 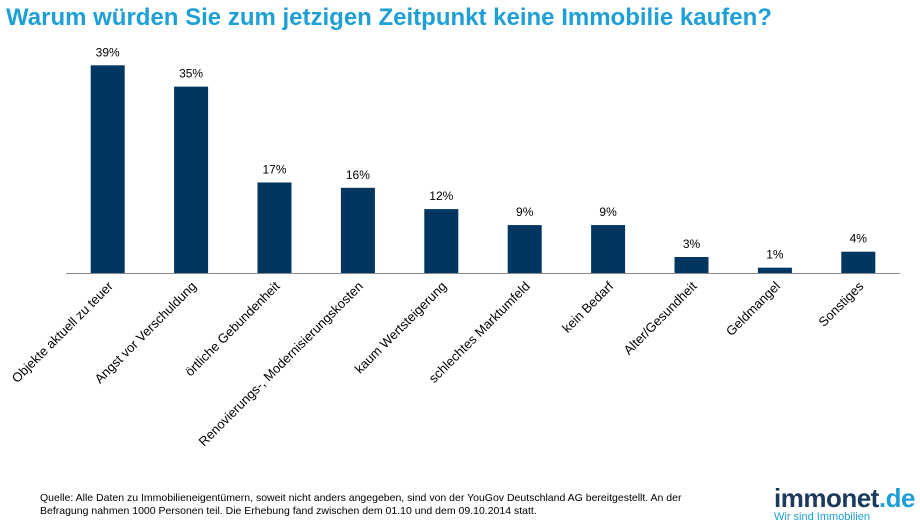 What do you see at coordinates (753, 308) in the screenshot?
I see `category-label-9: Geldmangel` at bounding box center [753, 308].